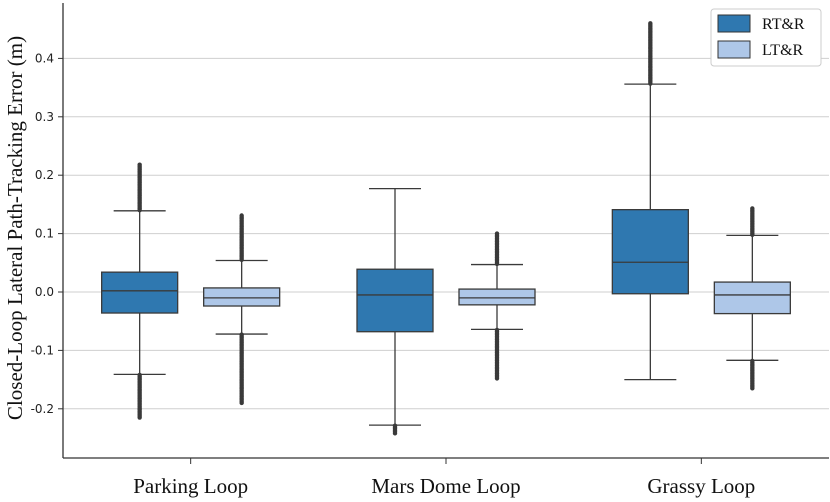 This screenshot has height=502, width=830. I want to click on legend-swatch-rtr, so click(734, 23).